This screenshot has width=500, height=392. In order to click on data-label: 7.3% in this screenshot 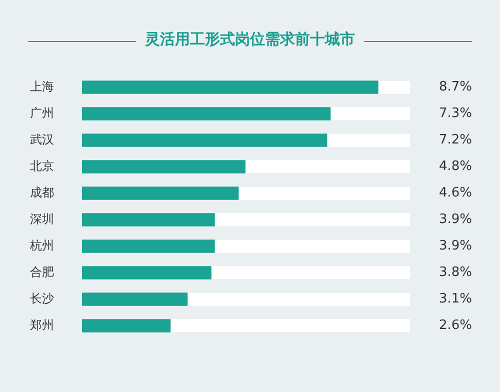, I will do `click(455, 114)`.